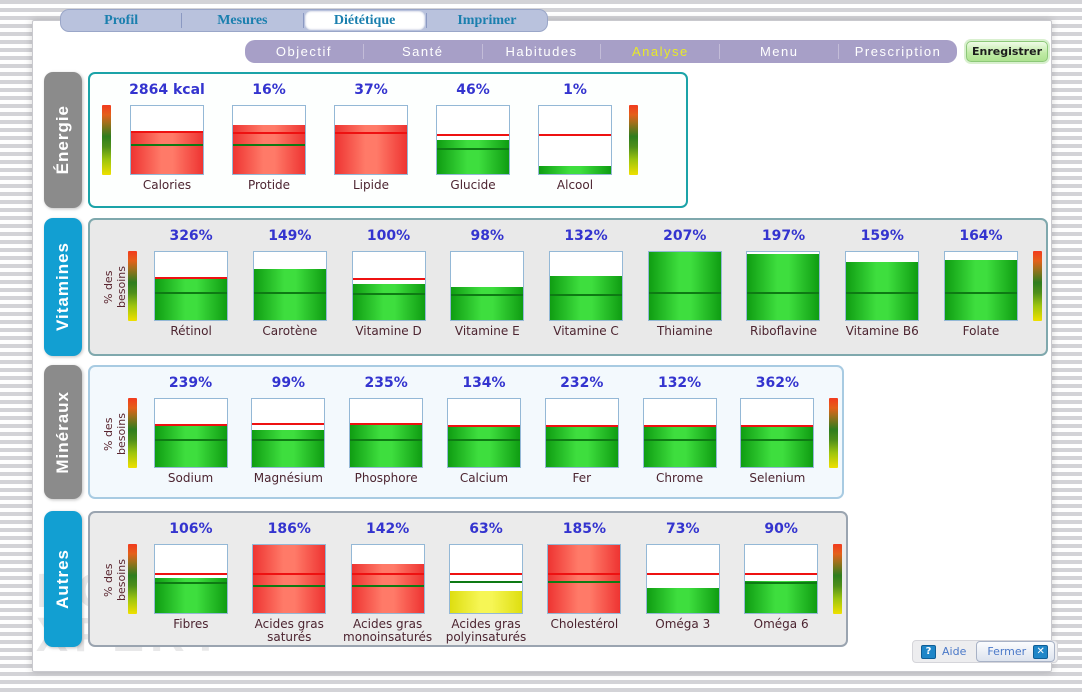 The image size is (1082, 692). What do you see at coordinates (682, 529) in the screenshot?
I see `gauge-value: 73%` at bounding box center [682, 529].